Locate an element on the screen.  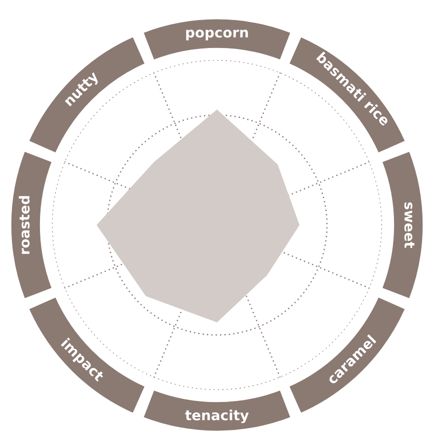
spoke-label: sweet is located at coordinates (409, 225).